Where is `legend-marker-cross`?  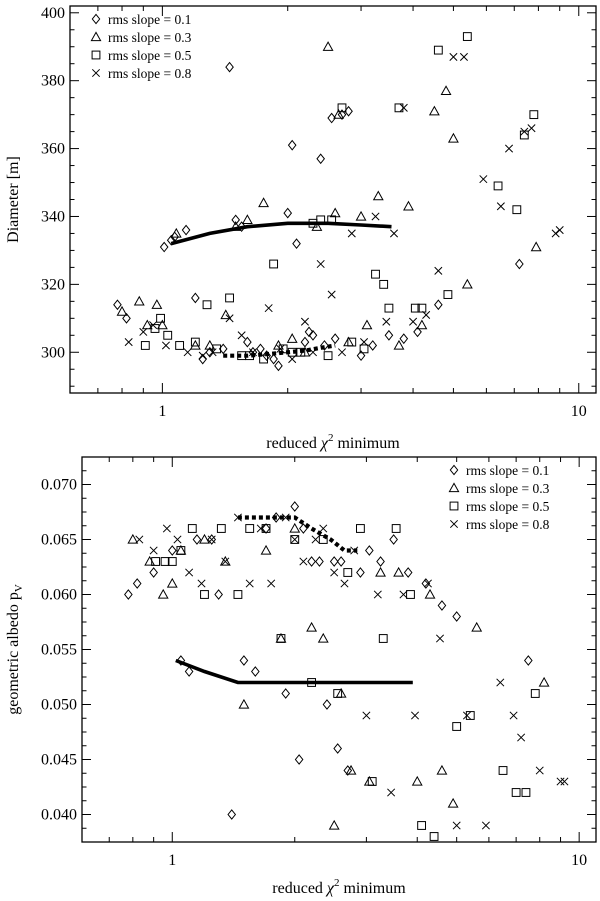
legend-marker-cross is located at coordinates (96, 73).